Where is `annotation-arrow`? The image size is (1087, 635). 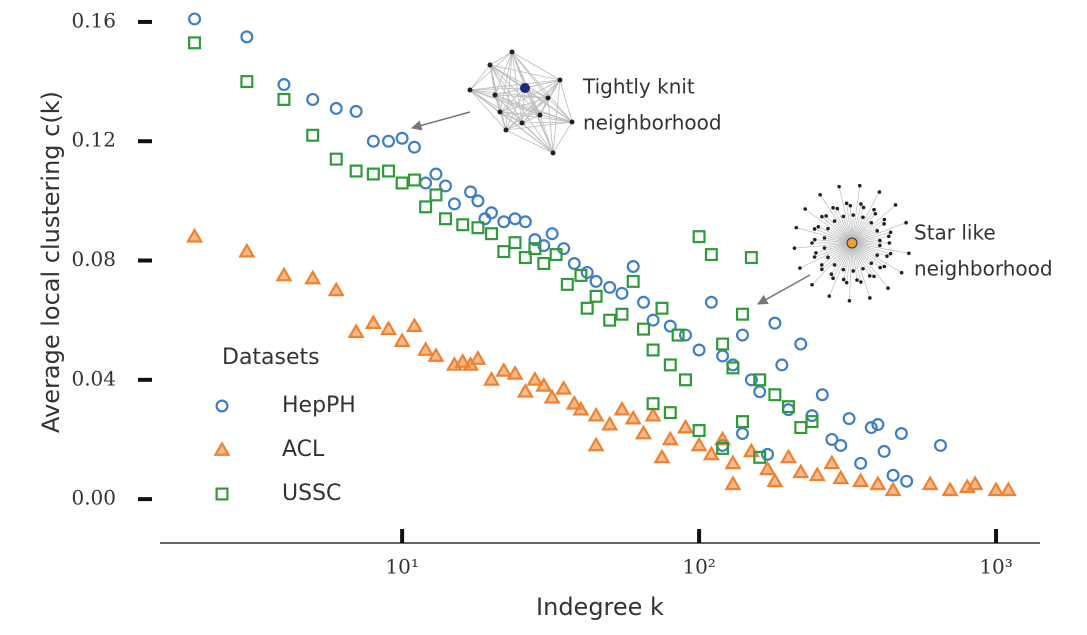
annotation-arrow is located at coordinates (784, 289).